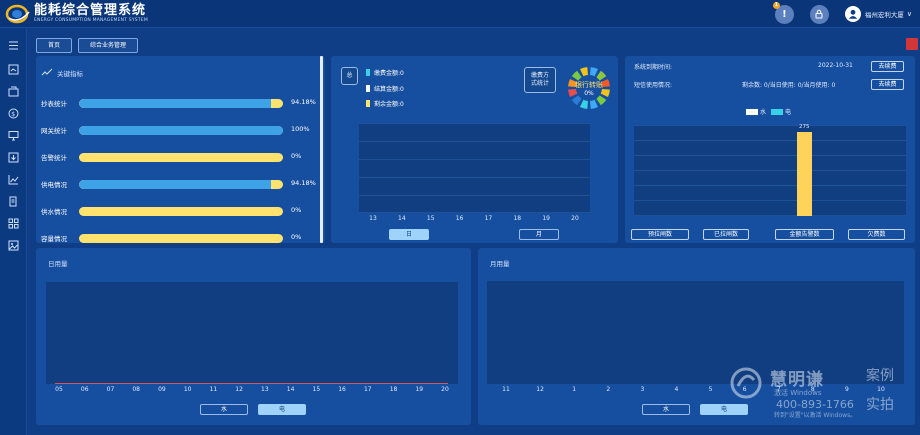 This screenshot has width=920, height=435. I want to click on sidebar: $, so click(13, 232).